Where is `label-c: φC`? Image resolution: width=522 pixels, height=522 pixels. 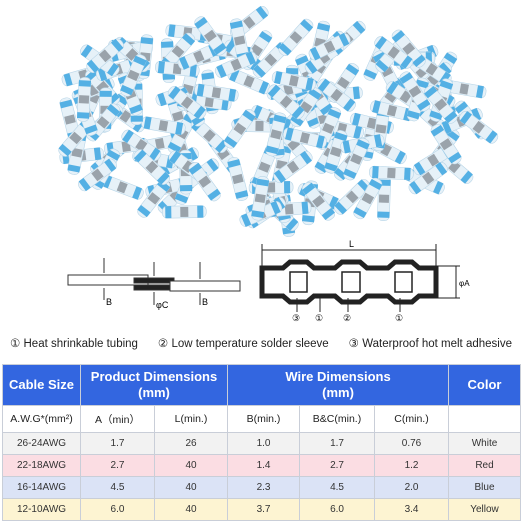
label-c: φC is located at coordinates (162, 305).